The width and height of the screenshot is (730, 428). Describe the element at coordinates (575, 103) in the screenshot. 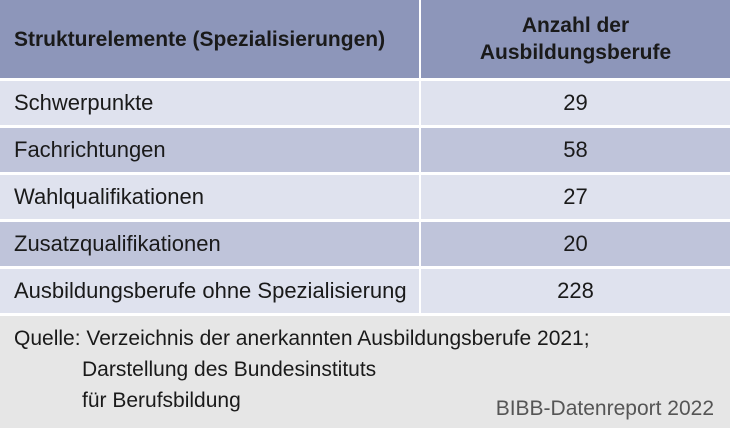

I see `row-value: 29` at that location.